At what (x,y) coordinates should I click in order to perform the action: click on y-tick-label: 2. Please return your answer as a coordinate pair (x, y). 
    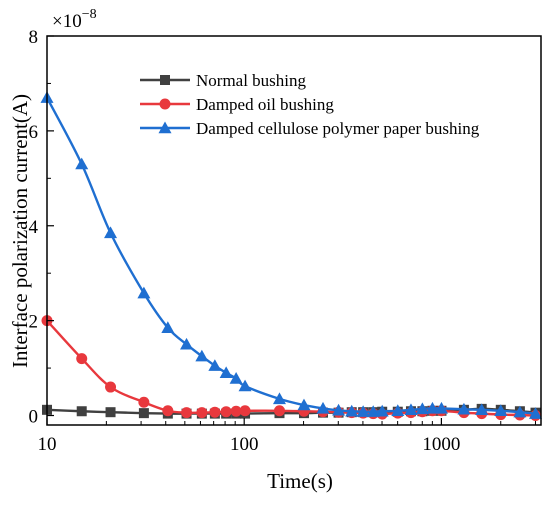
    Looking at the image, I should click on (34, 322).